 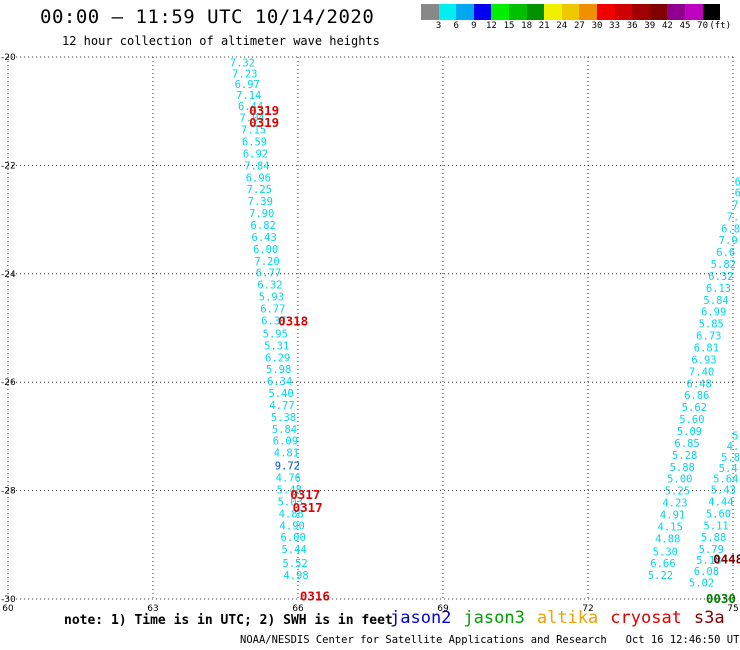 I want to click on satellite-name: altika, so click(x=567, y=618).